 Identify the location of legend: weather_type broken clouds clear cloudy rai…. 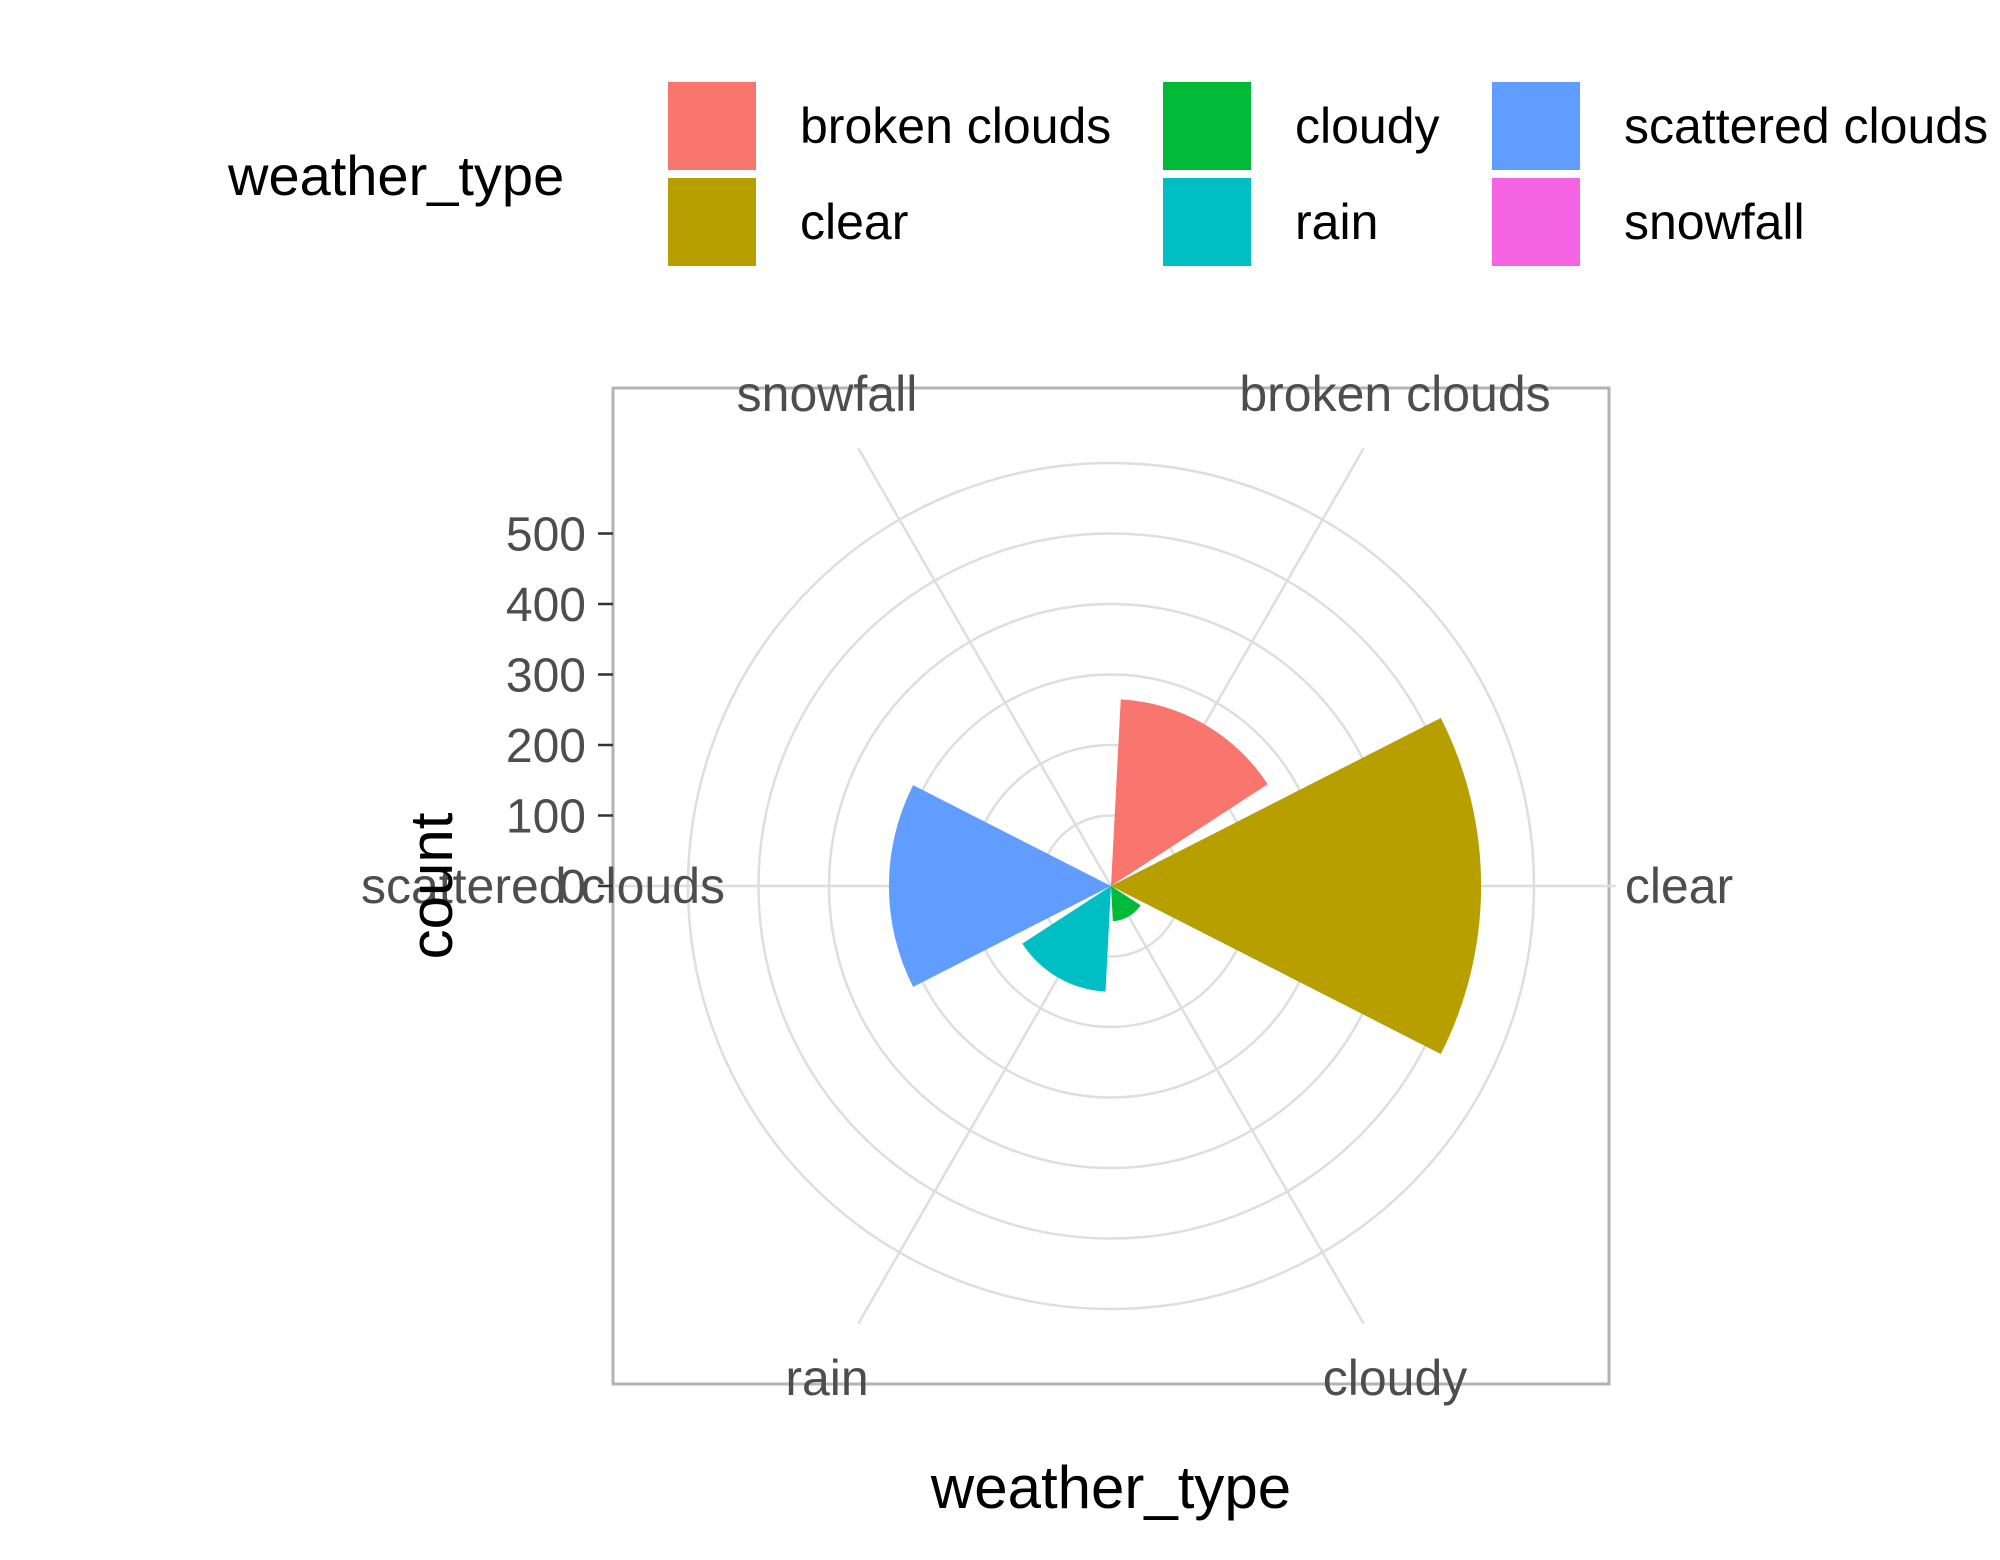
(1107, 174).